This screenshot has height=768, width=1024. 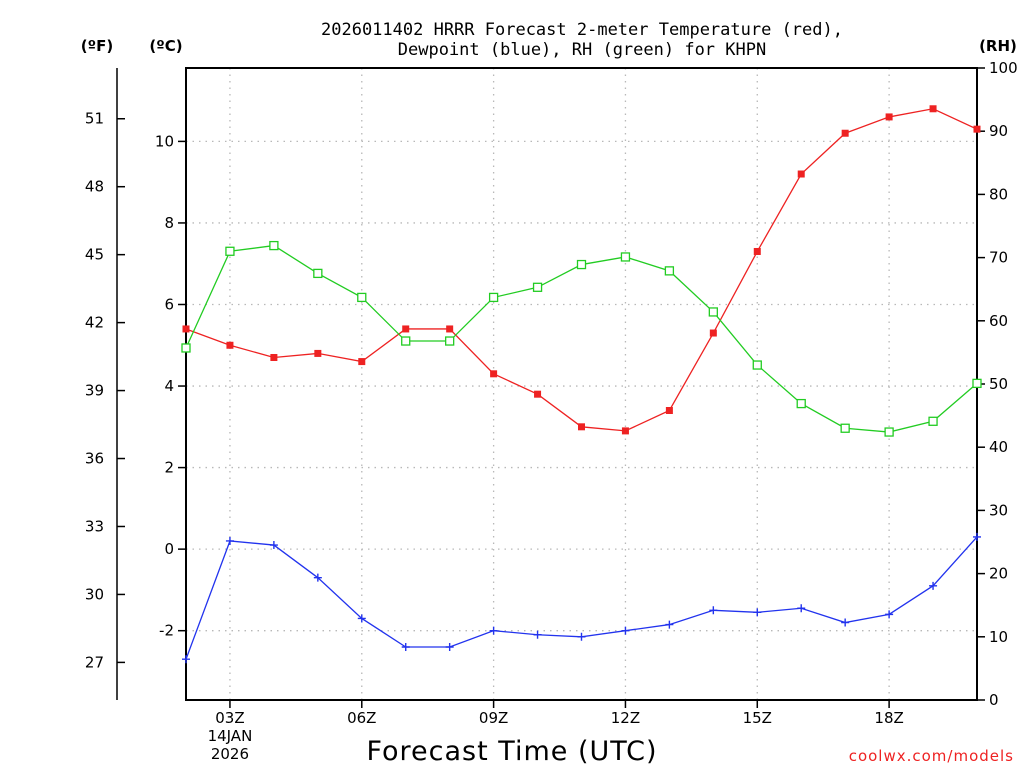 What do you see at coordinates (511, 751) in the screenshot?
I see `x-axis-label: Forecast Time (UTC)` at bounding box center [511, 751].